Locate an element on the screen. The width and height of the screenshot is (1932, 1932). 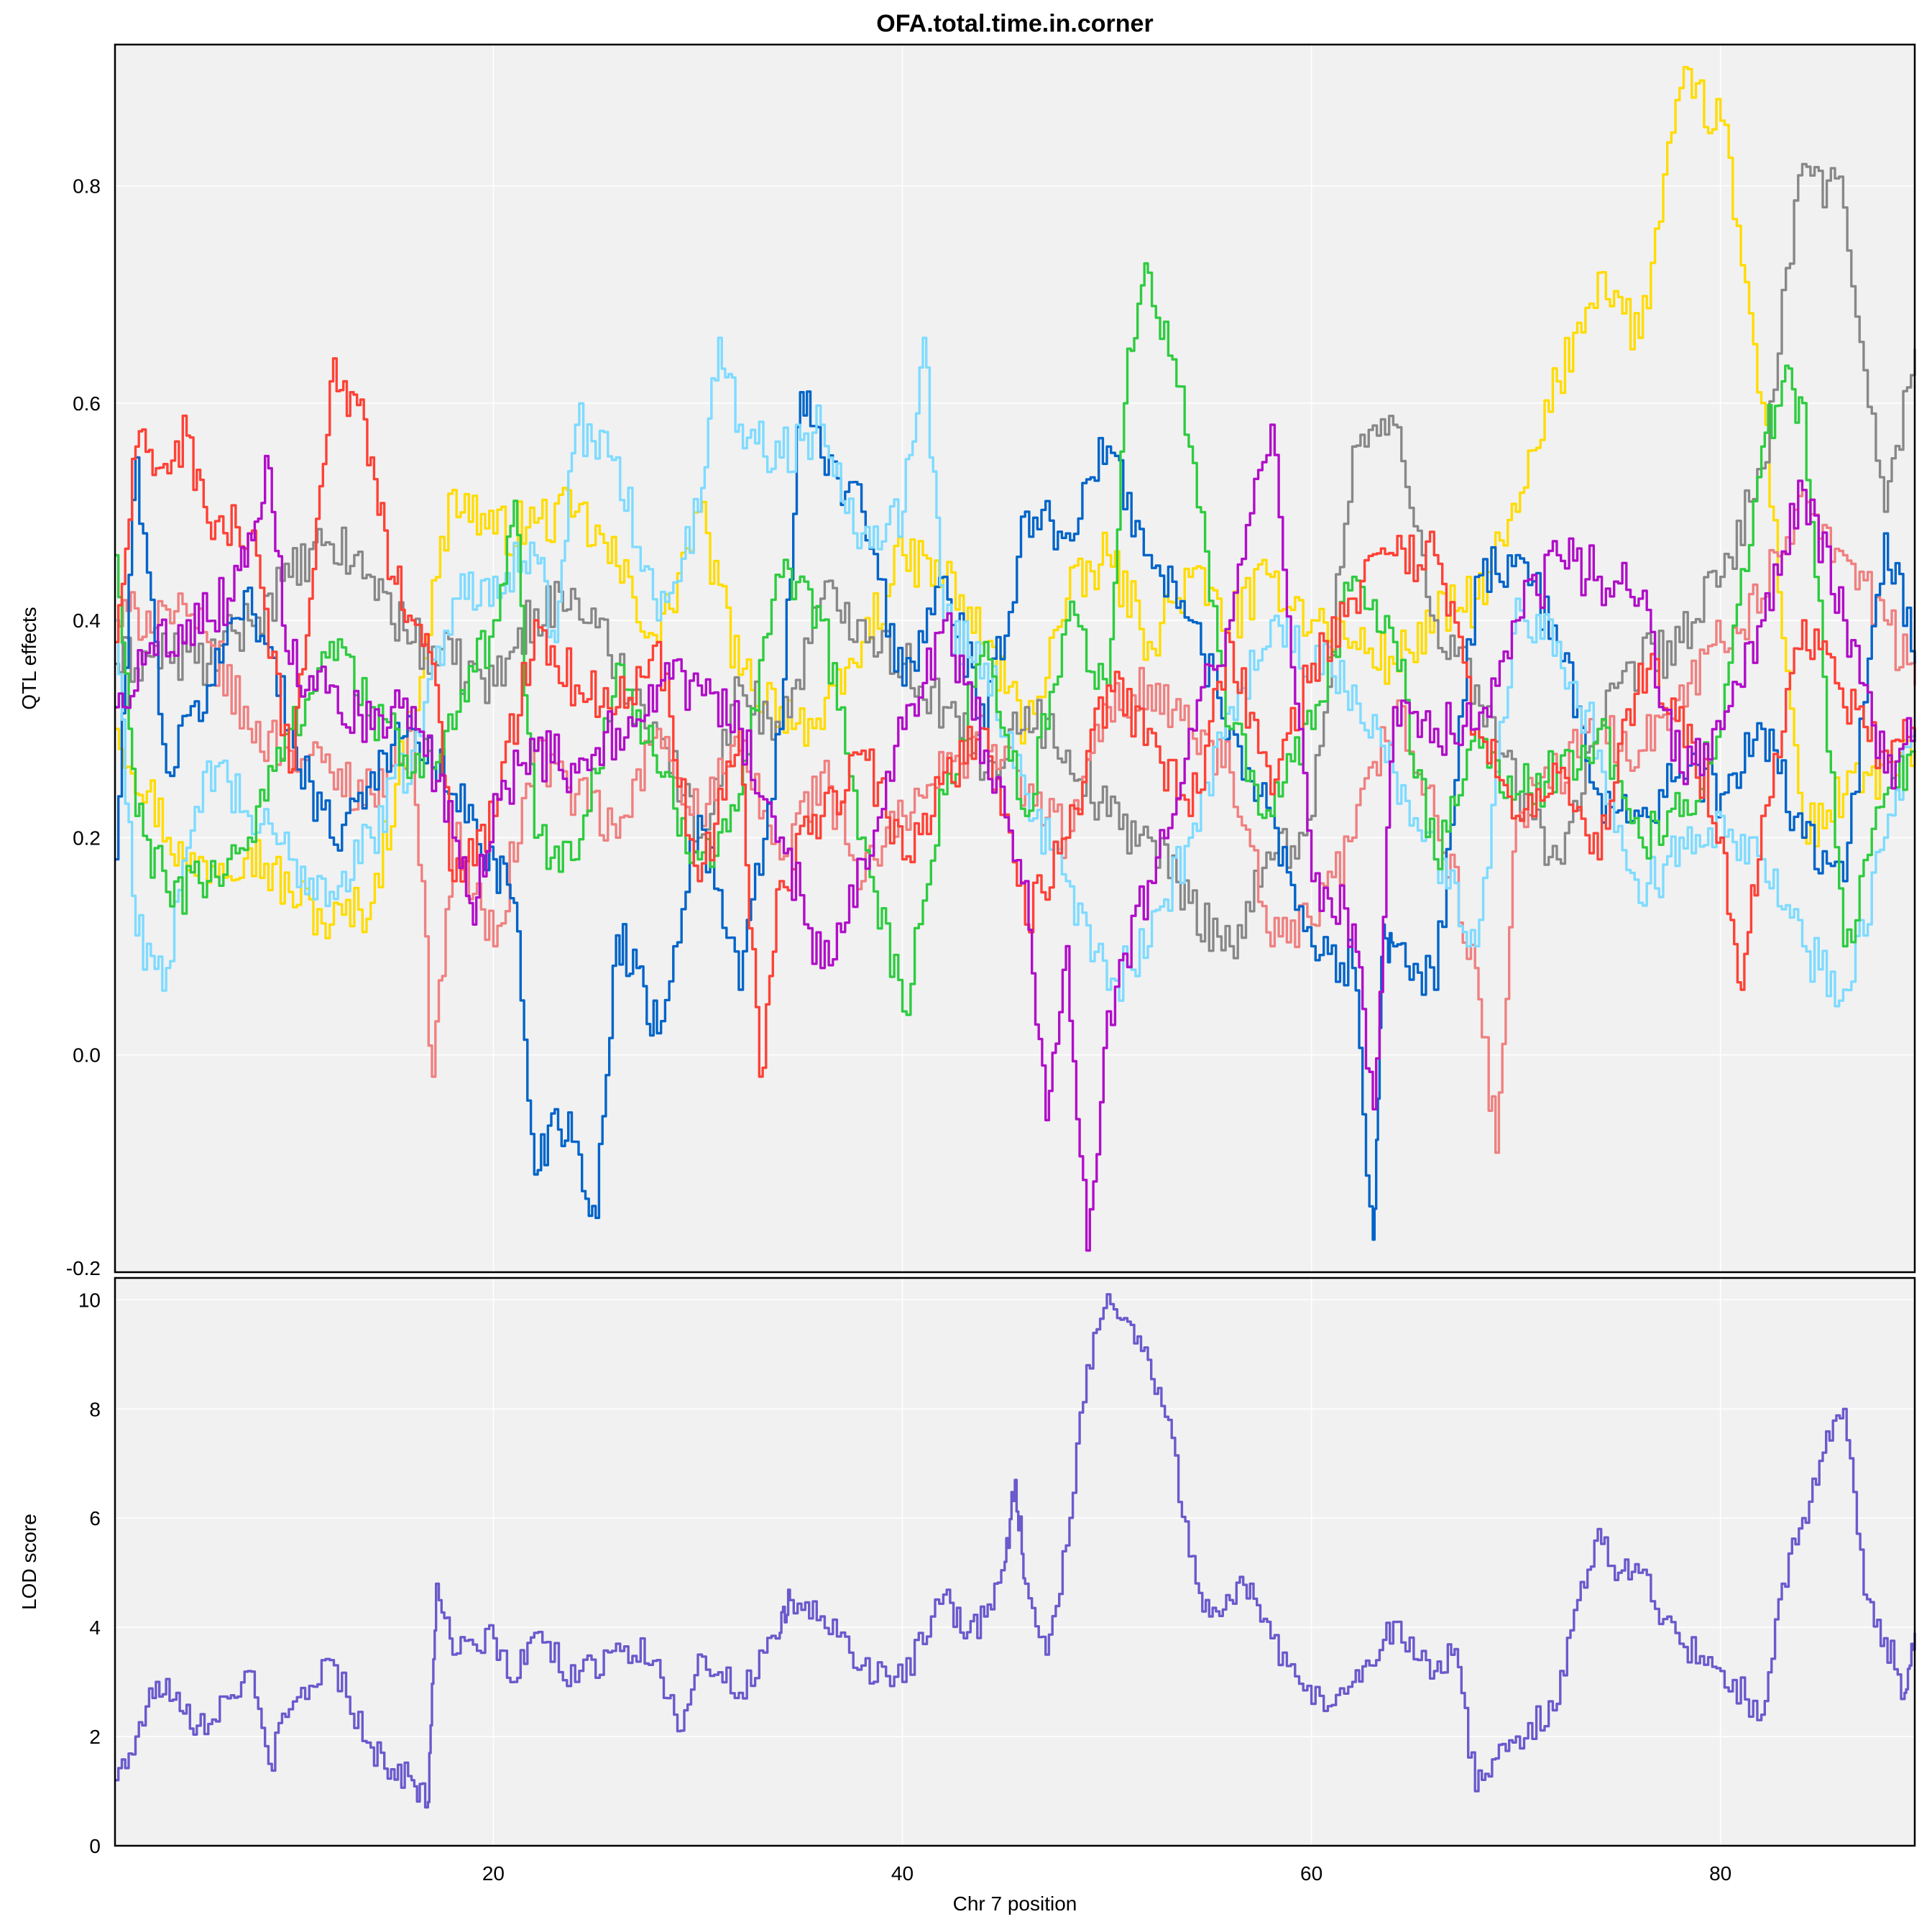
effects-y-tick-label: 0.6 is located at coordinates (87, 403).